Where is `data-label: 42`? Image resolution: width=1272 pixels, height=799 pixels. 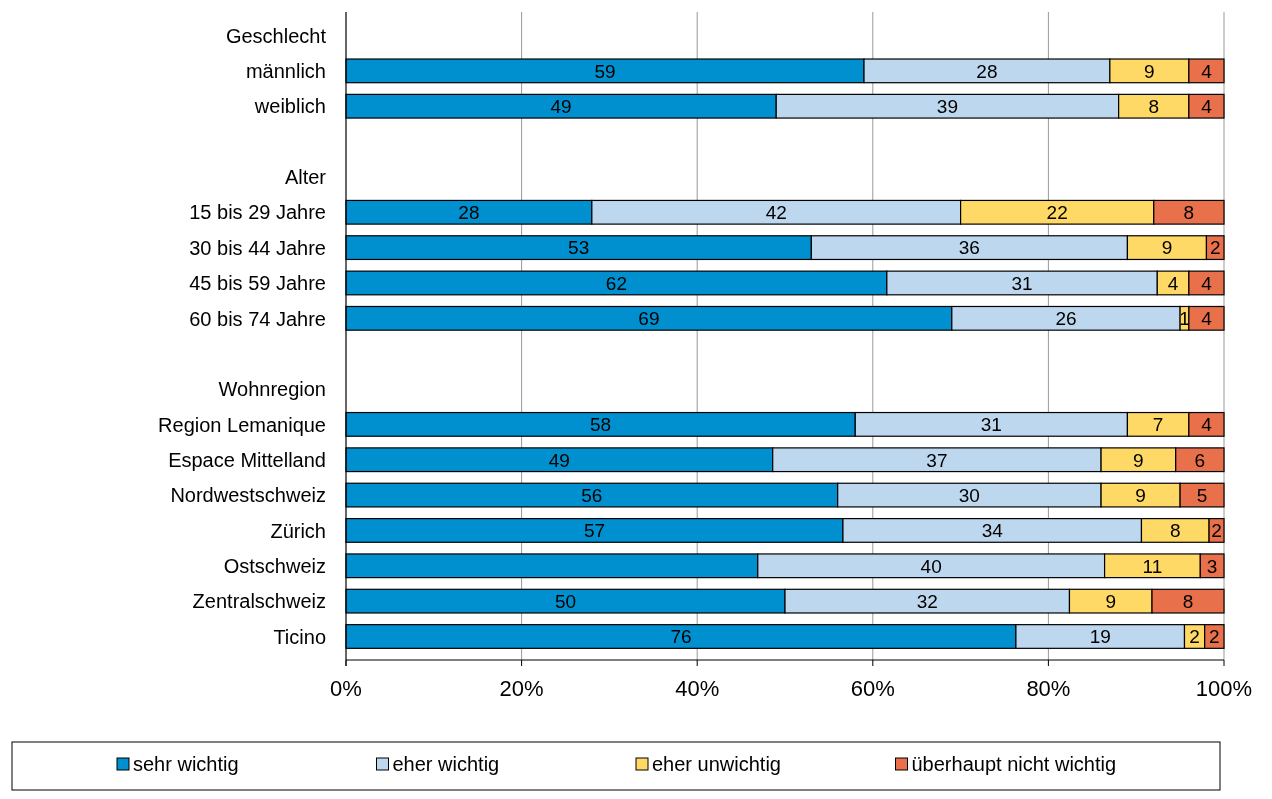
data-label: 42 is located at coordinates (776, 213).